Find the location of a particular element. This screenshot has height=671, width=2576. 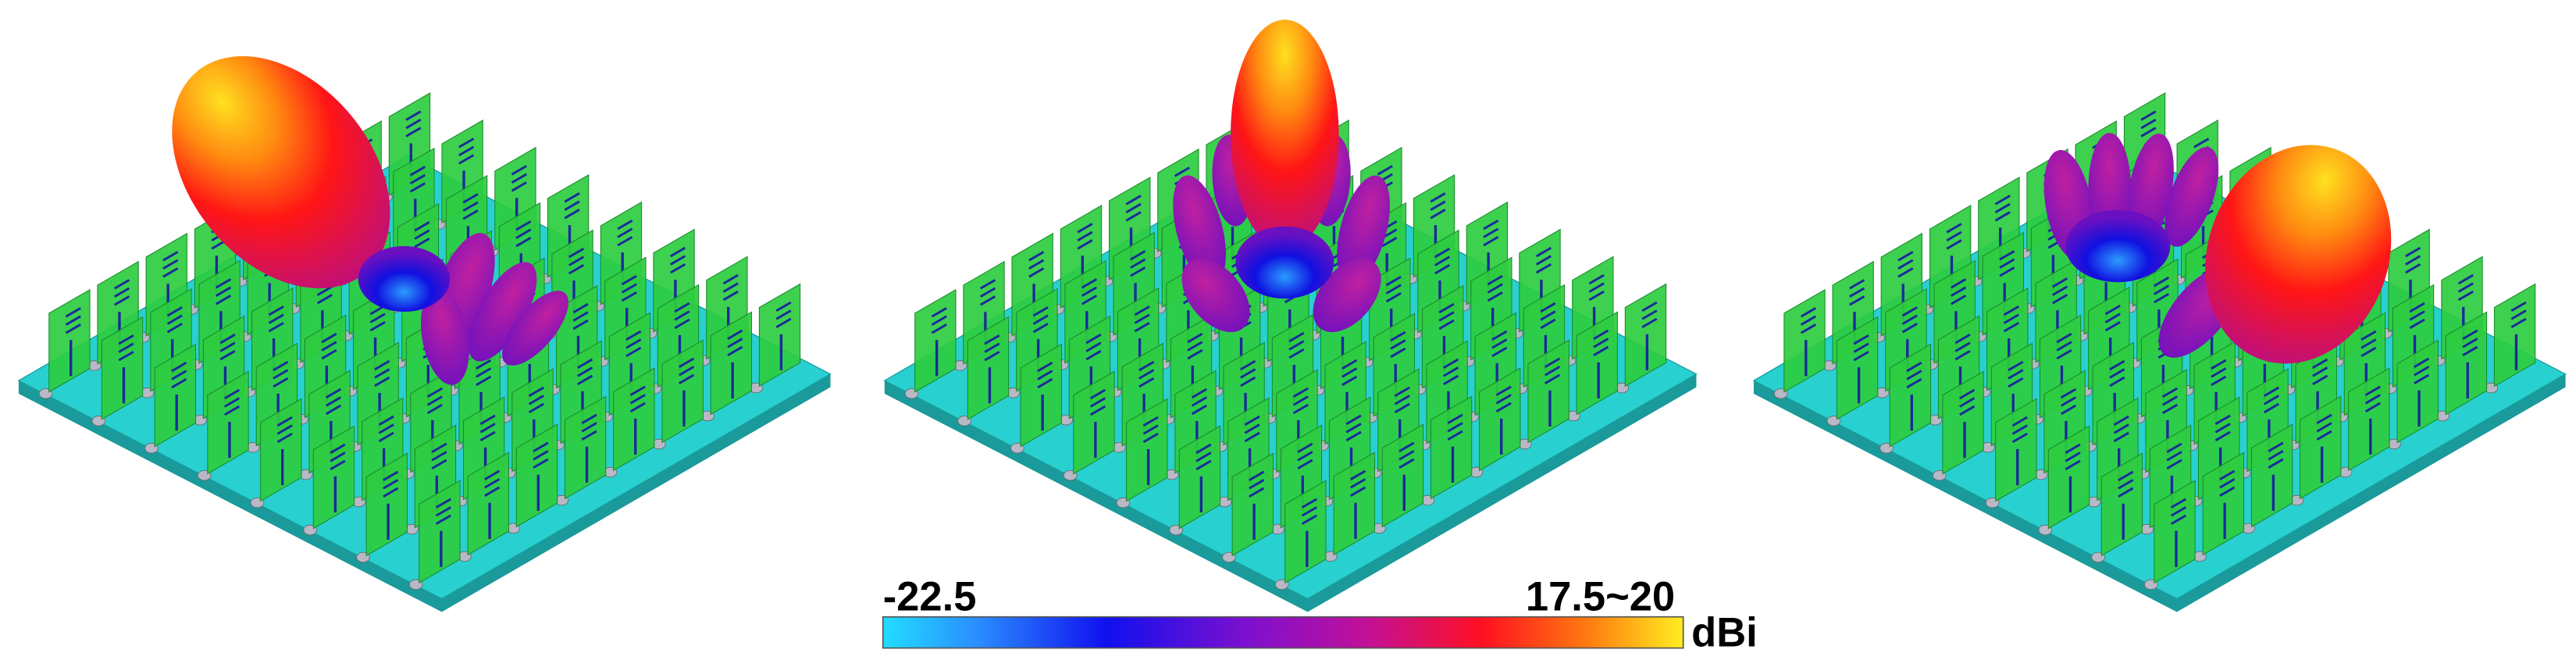

colorbar-min-label: -22.5 is located at coordinates (930, 596).